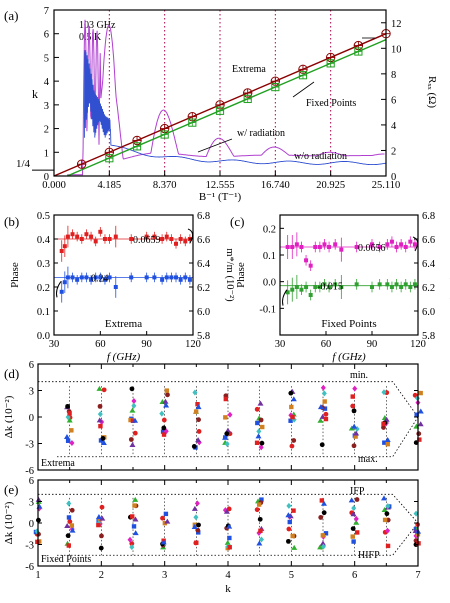 The image size is (450, 603). Describe the element at coordinates (29, 546) in the screenshot. I see `y-tick-label: -3` at that location.